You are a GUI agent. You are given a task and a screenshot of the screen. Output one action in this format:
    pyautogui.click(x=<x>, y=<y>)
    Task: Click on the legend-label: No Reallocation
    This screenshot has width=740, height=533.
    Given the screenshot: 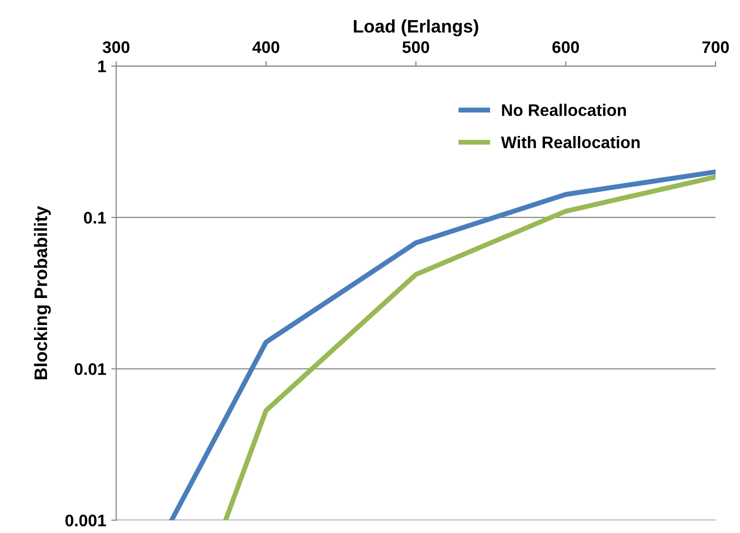 What is the action you would take?
    pyautogui.click(x=564, y=110)
    